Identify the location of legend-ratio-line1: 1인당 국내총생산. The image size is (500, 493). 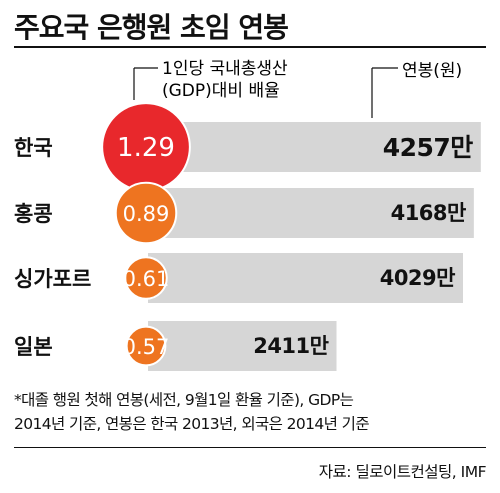
(225, 69).